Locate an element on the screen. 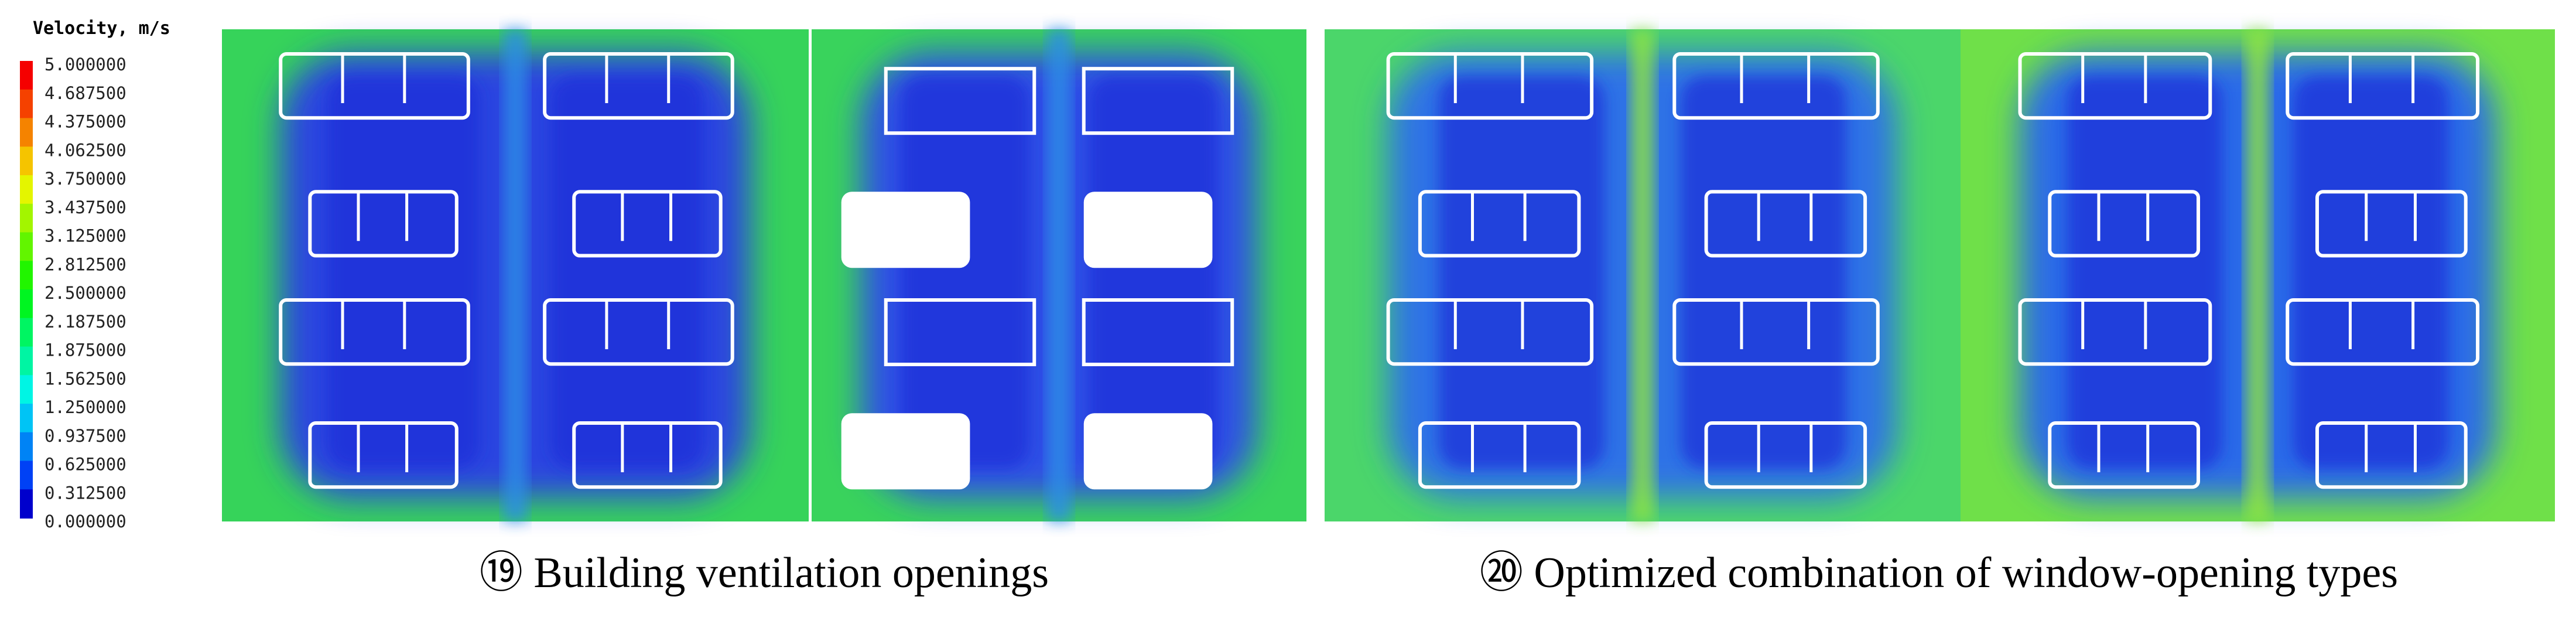 The width and height of the screenshot is (2576, 624). colorbar-label: 3.125000 is located at coordinates (85, 236).